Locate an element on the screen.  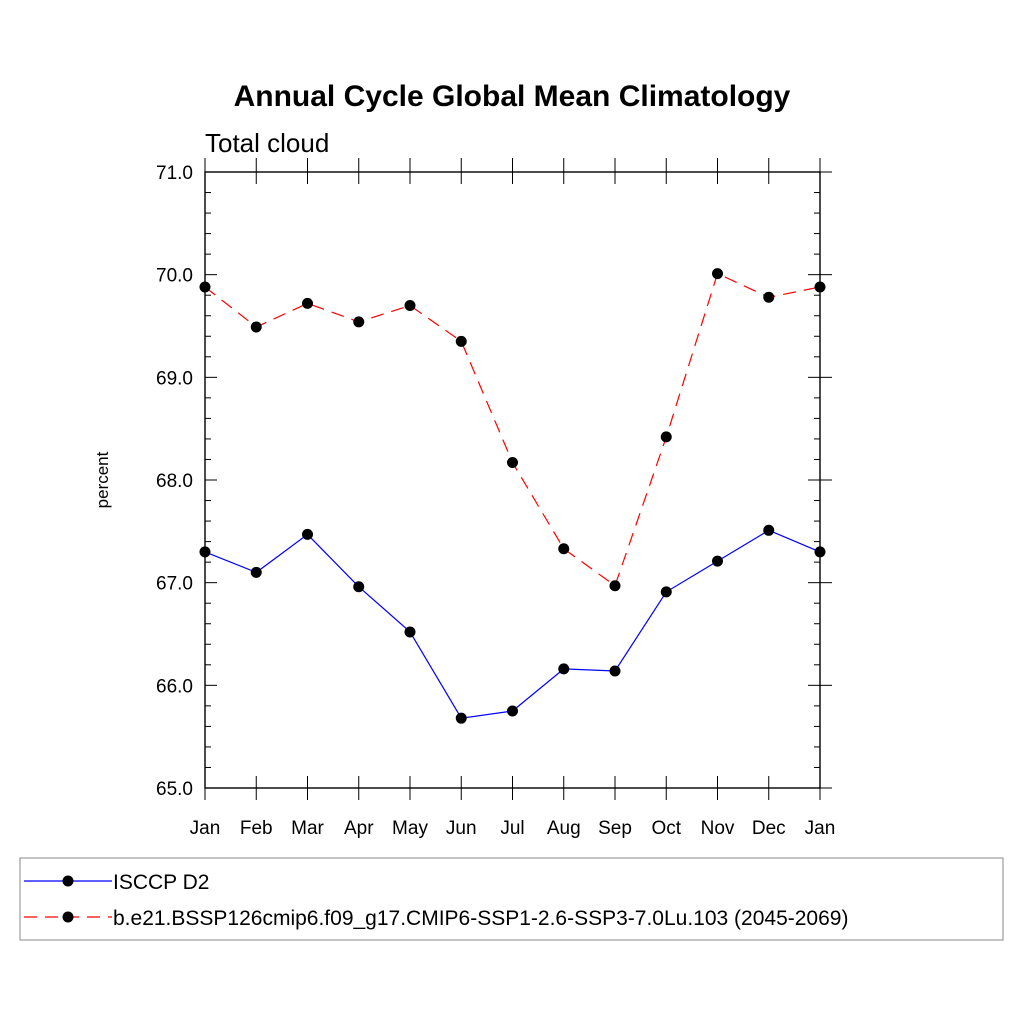
y-tick-label: 69.0 is located at coordinates (174, 378).